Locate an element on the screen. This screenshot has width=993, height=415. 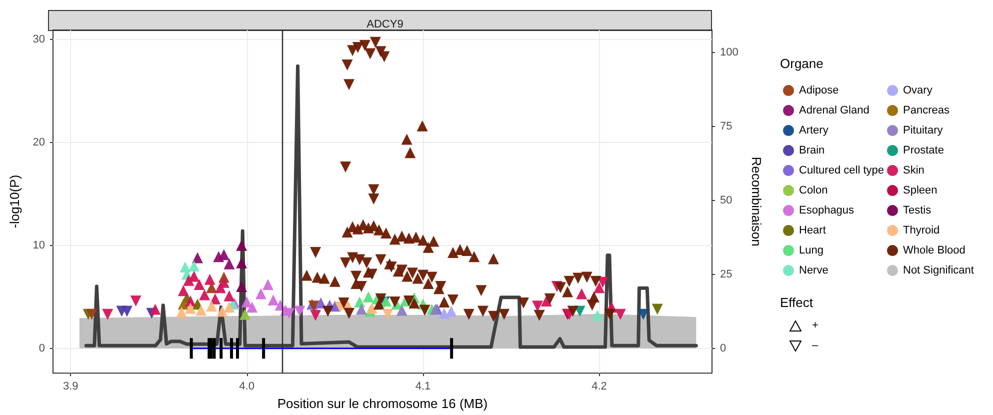
legend-label: Thyroid is located at coordinates (921, 230).